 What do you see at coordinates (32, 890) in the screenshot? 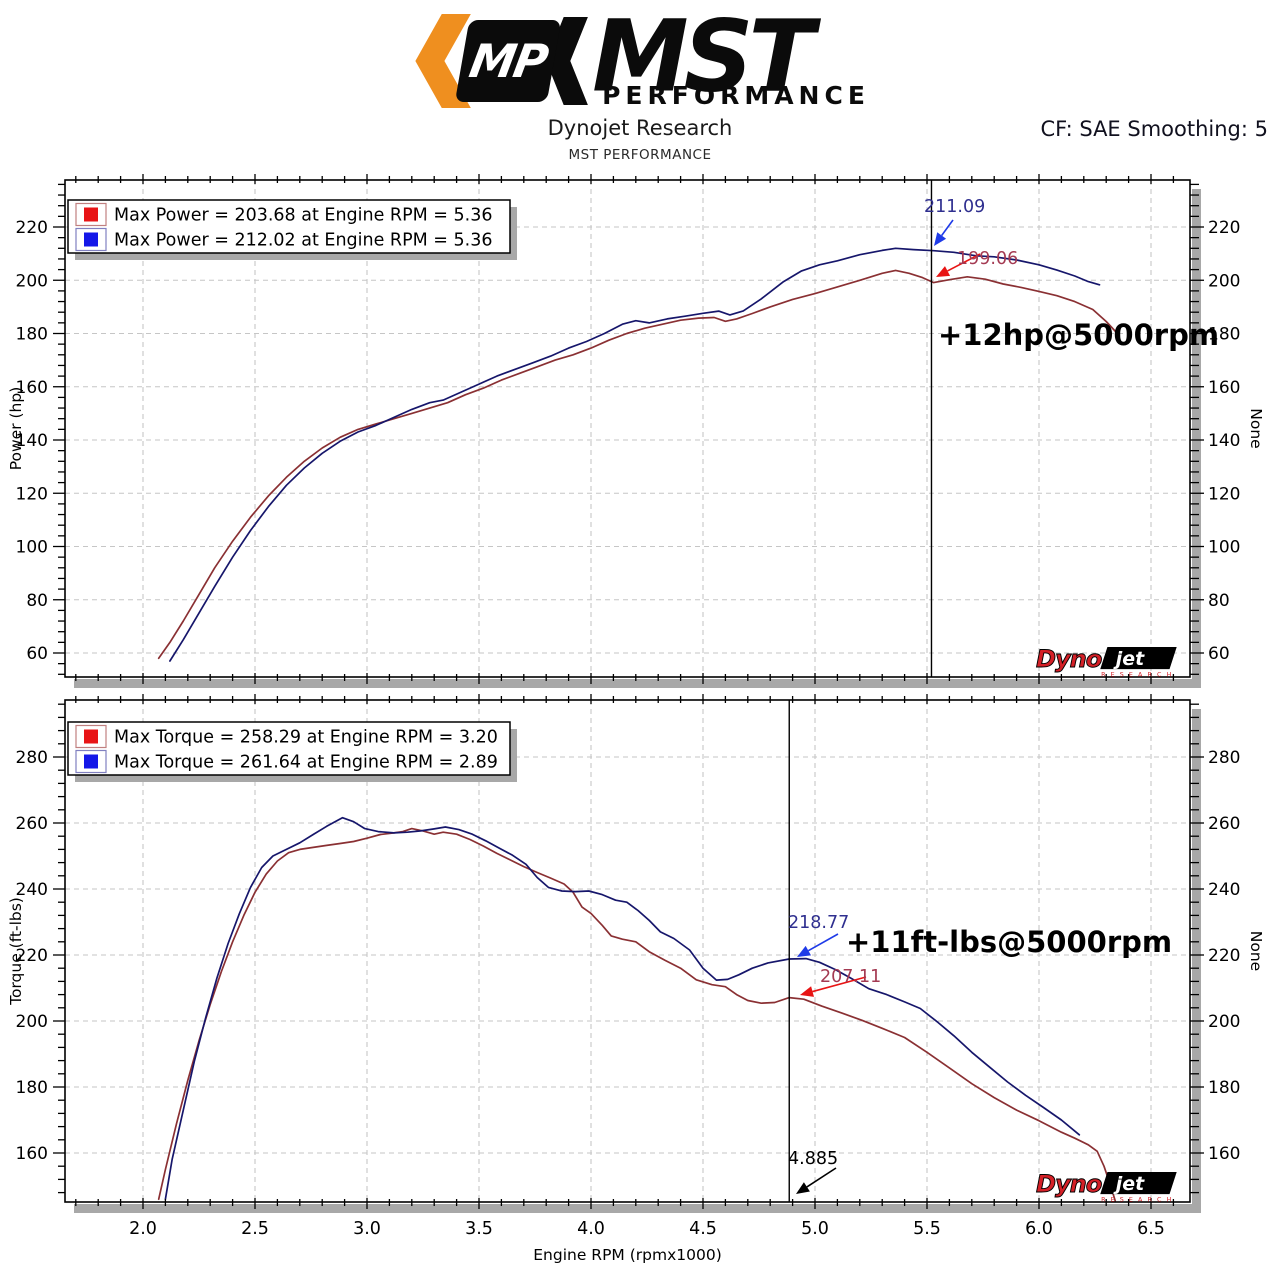
I see `y-tick-label: 240` at bounding box center [32, 890].